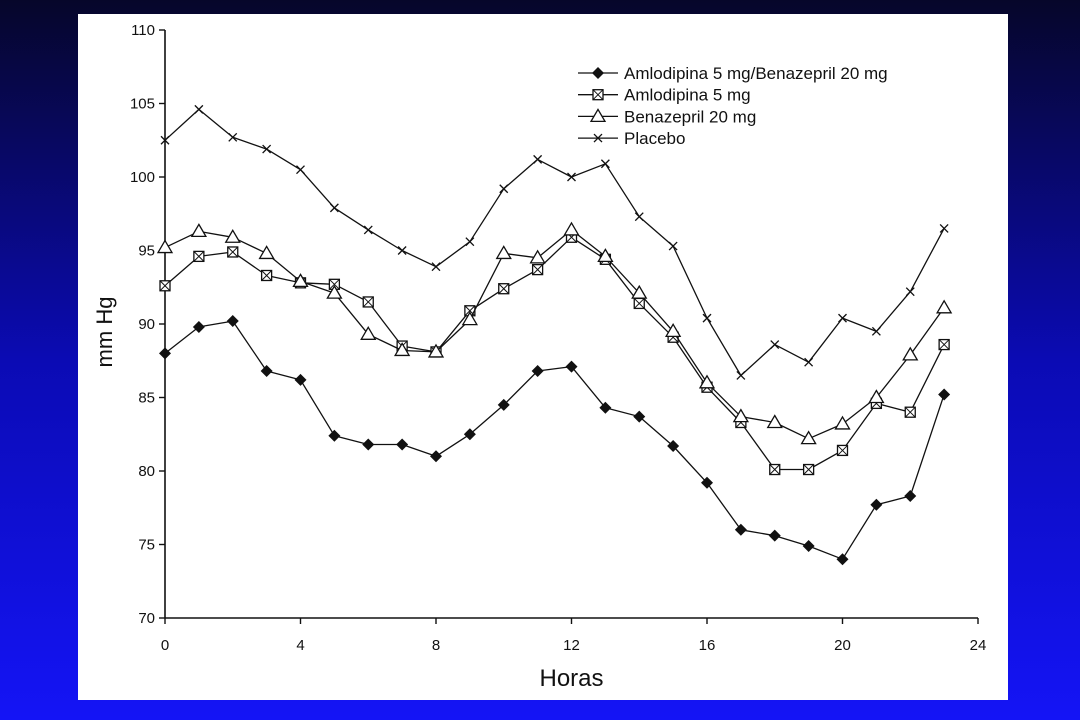  Describe the element at coordinates (142, 177) in the screenshot. I see `y-tick-label: 100` at that location.